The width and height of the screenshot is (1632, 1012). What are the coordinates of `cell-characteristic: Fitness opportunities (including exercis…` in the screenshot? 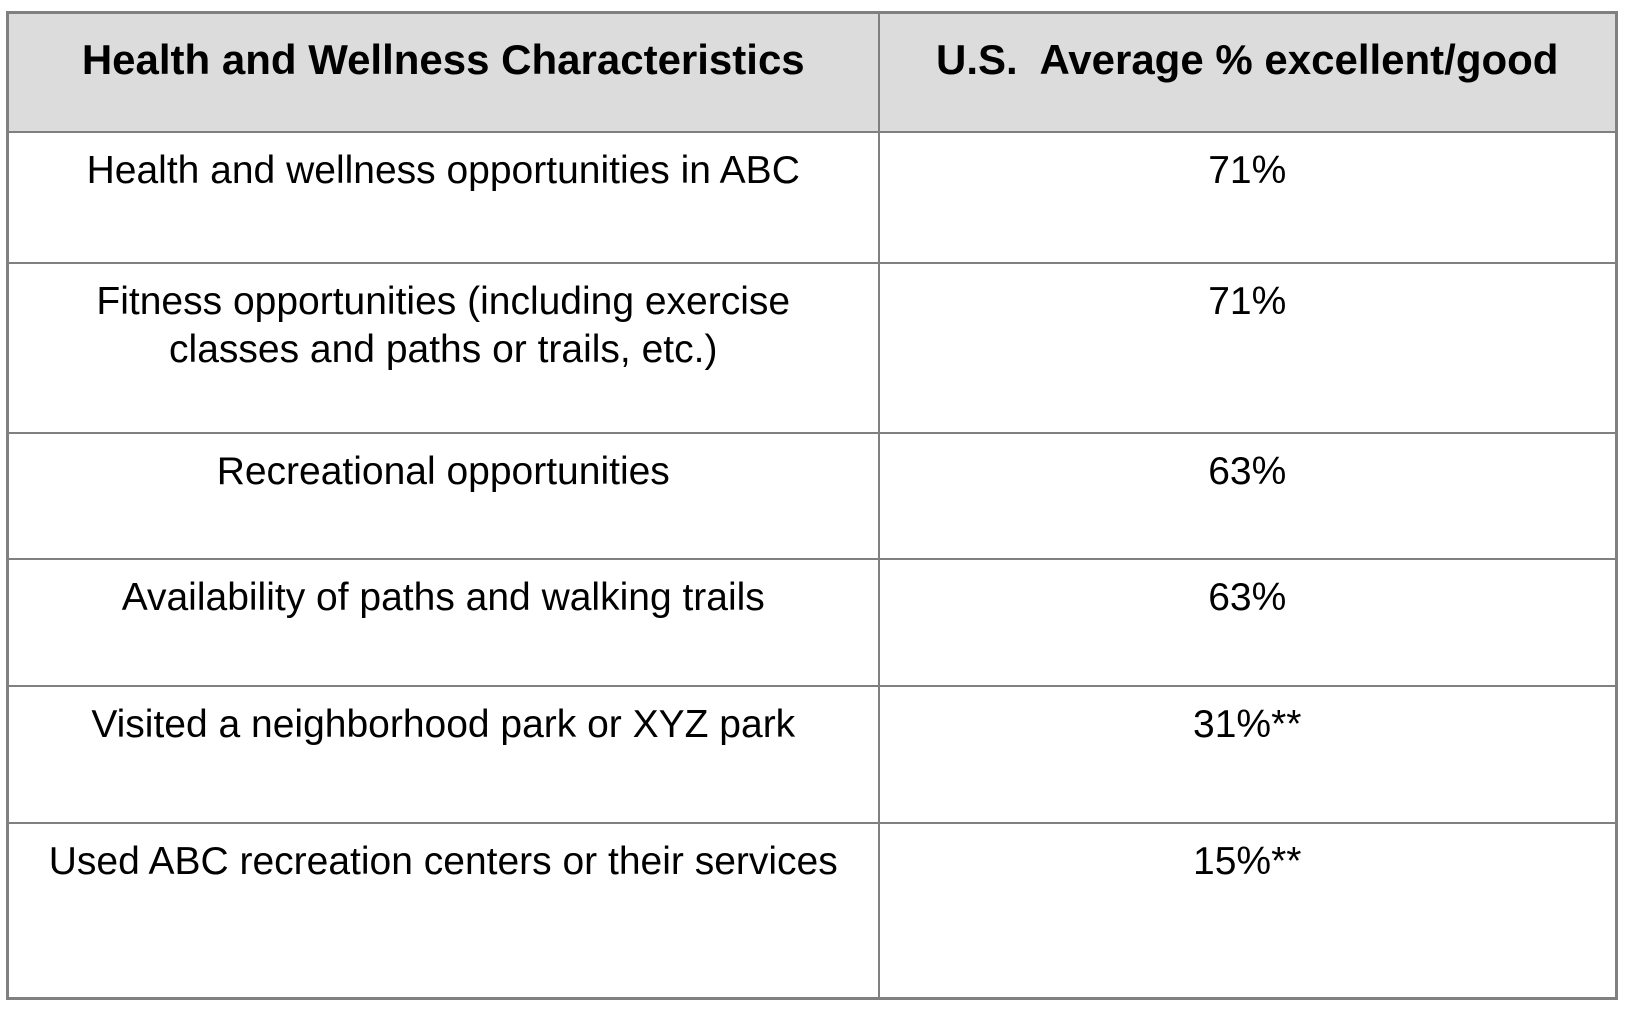 It's located at (443, 347).